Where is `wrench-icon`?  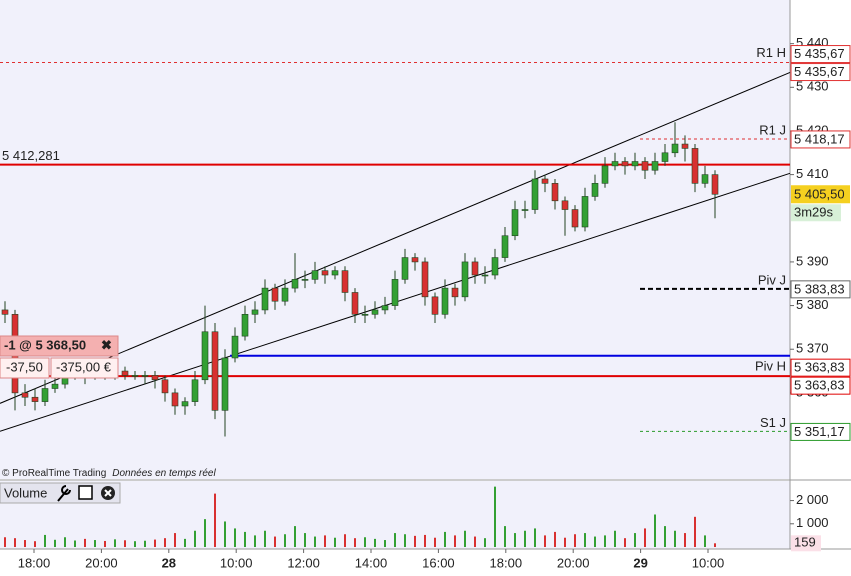 wrench-icon is located at coordinates (64, 493).